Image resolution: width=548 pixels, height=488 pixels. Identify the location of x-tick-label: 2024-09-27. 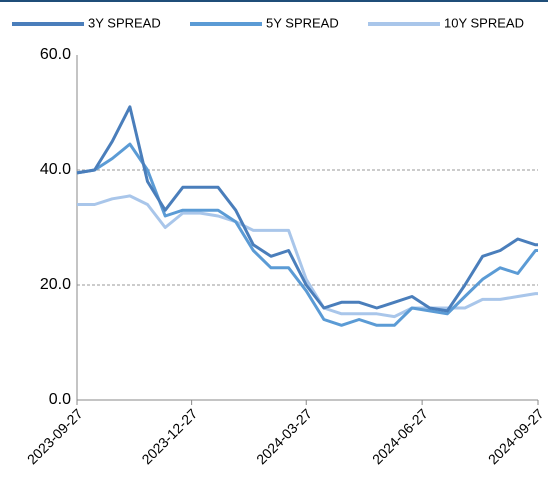
(516, 436).